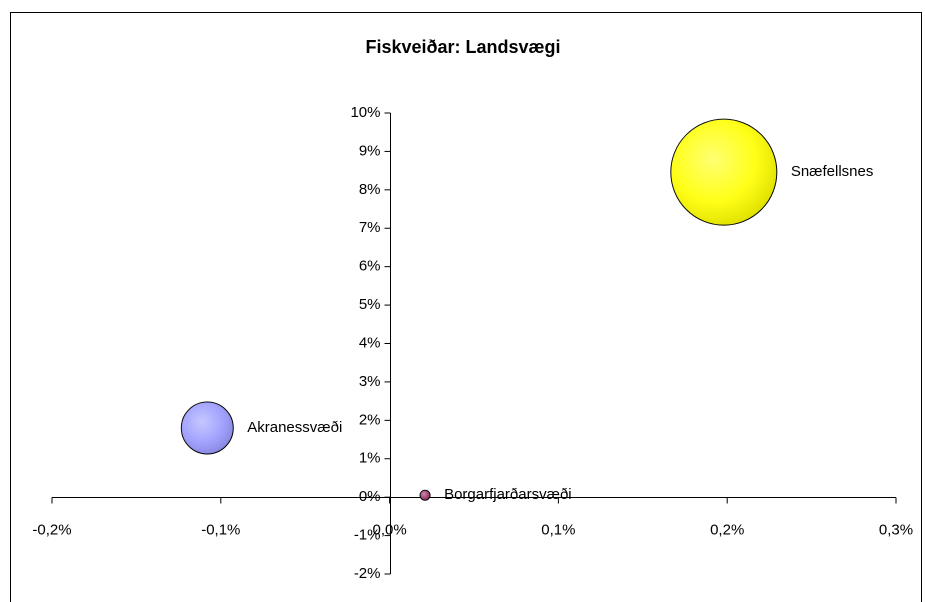 Image resolution: width=925 pixels, height=602 pixels. I want to click on x-tick-label: -0,2%, so click(51, 529).